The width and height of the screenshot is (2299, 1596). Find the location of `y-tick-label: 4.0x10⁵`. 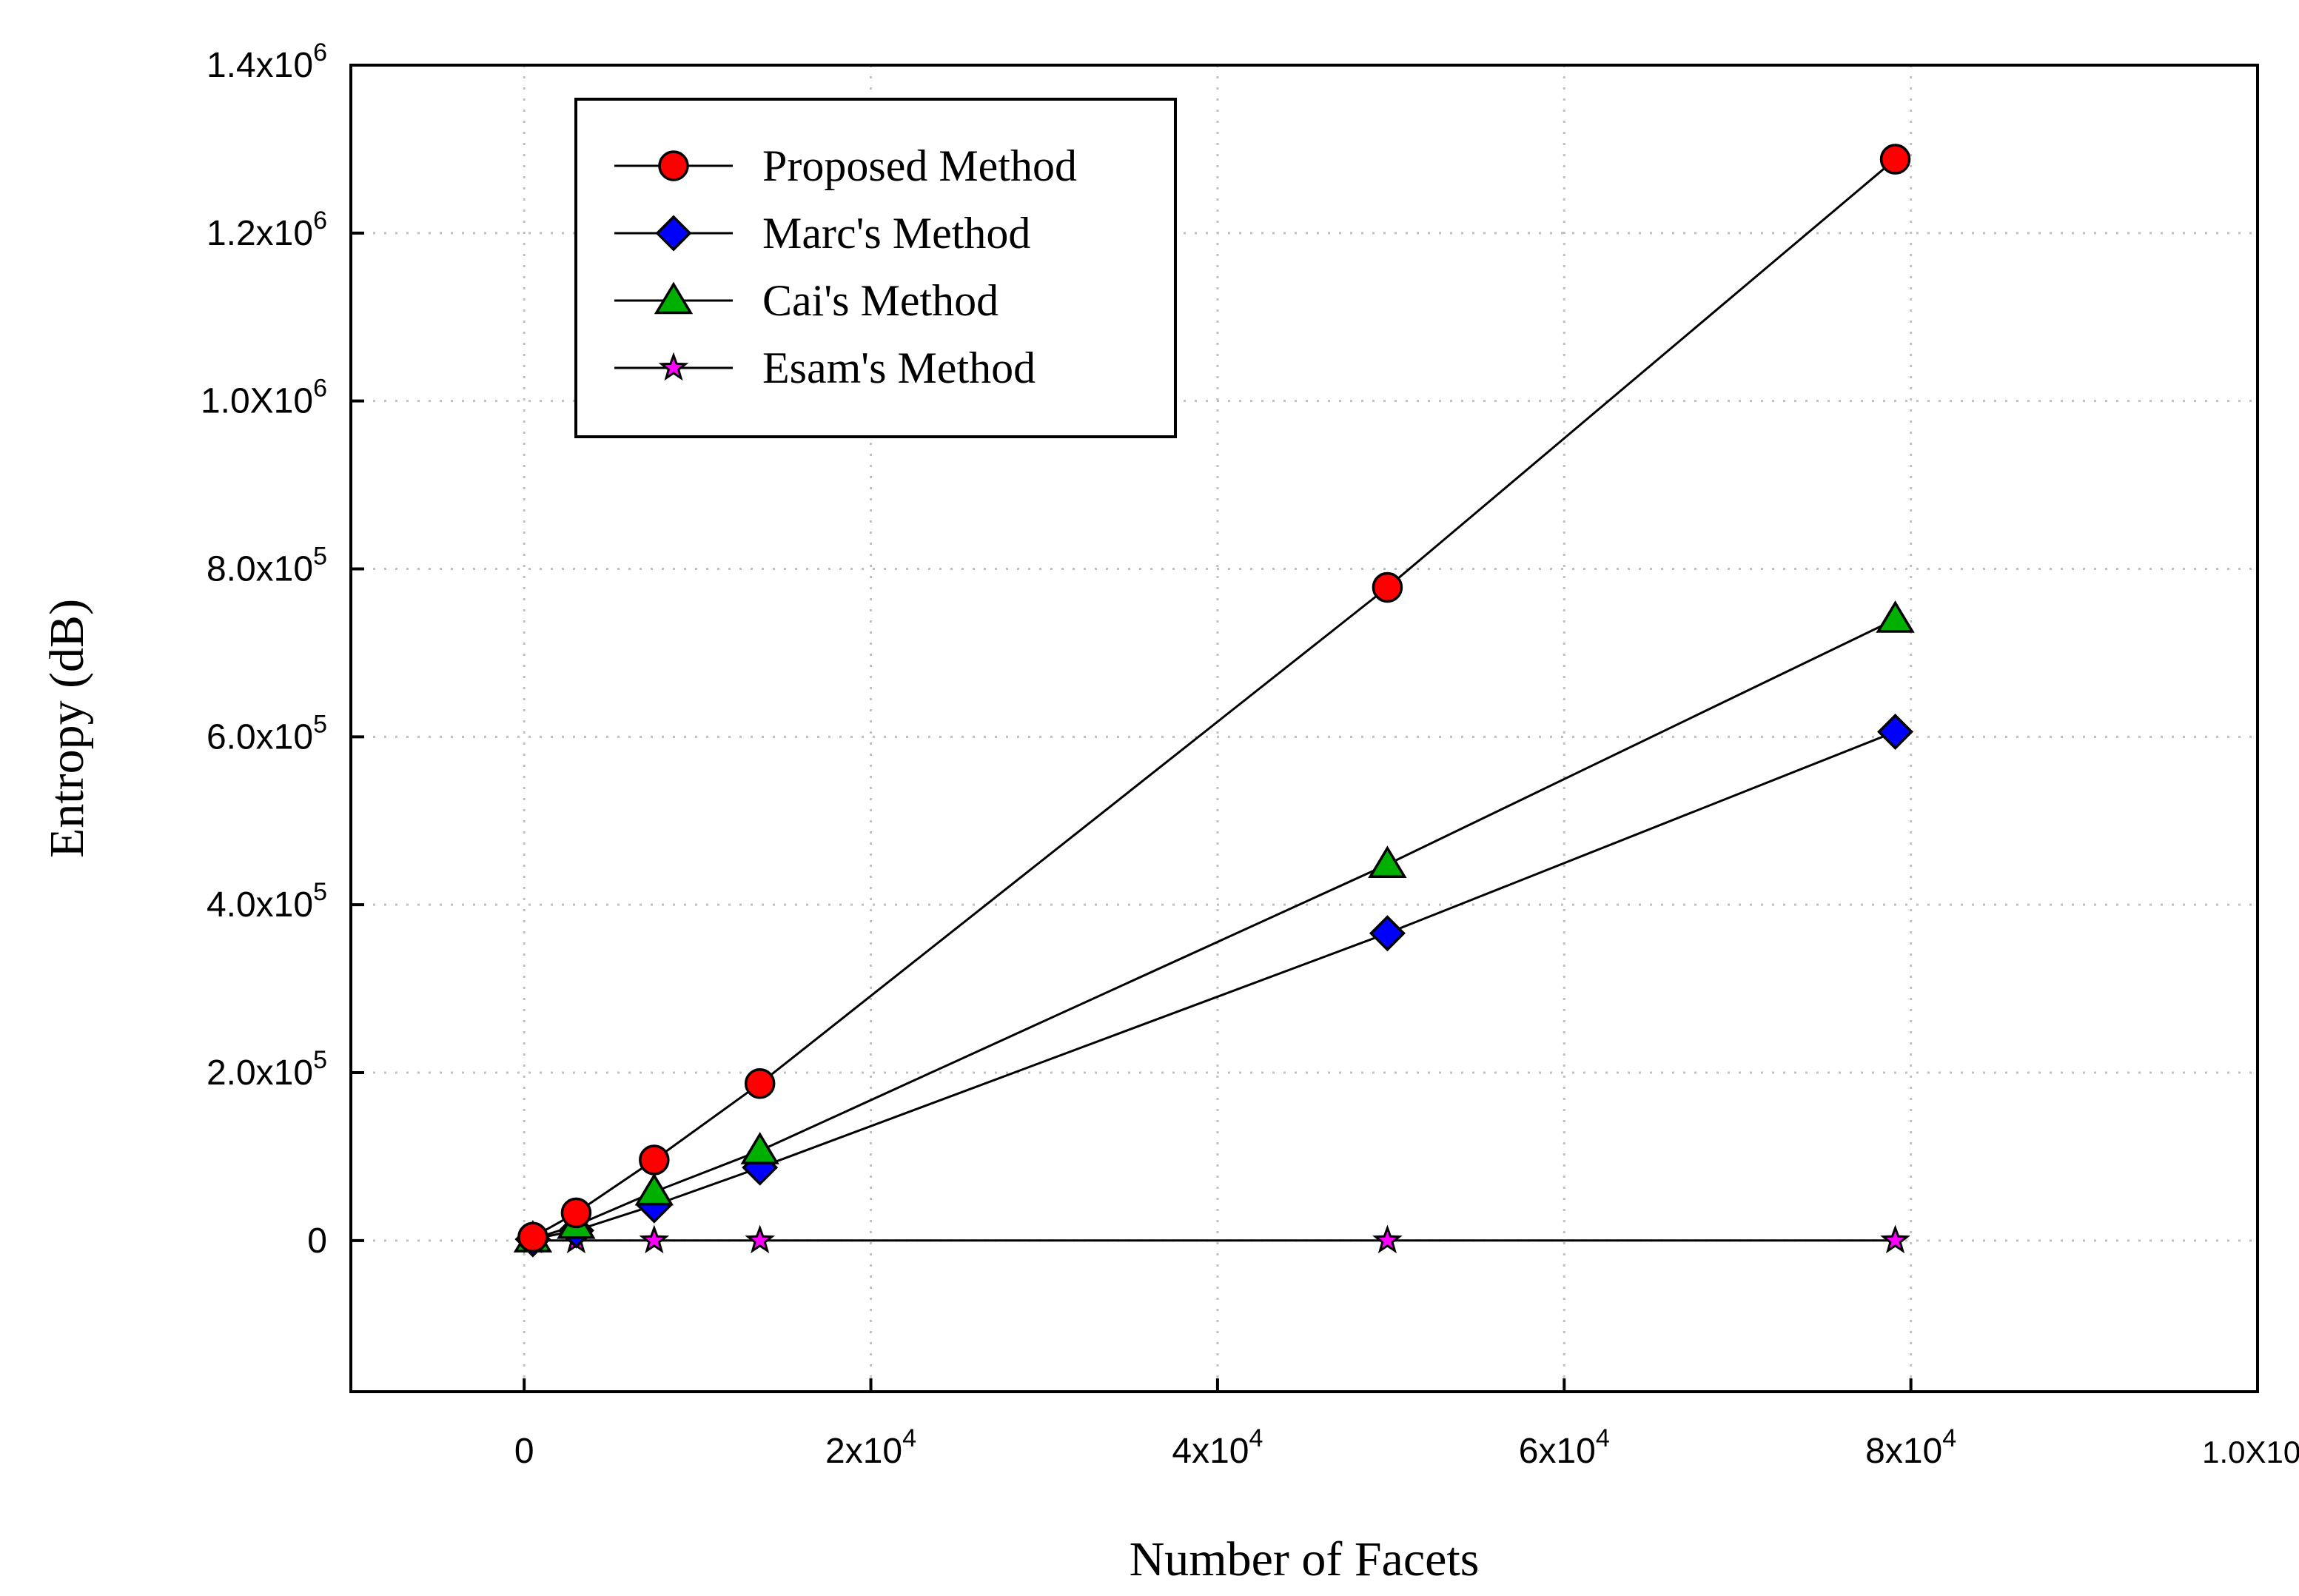

y-tick-label: 4.0x10⁵ is located at coordinates (267, 901).